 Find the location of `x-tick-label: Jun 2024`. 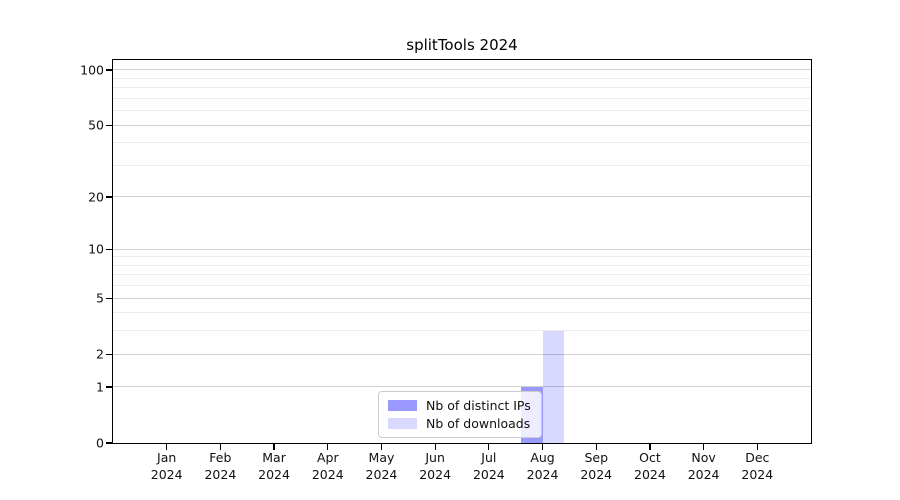

x-tick-label: Jun 2024 is located at coordinates (435, 466).